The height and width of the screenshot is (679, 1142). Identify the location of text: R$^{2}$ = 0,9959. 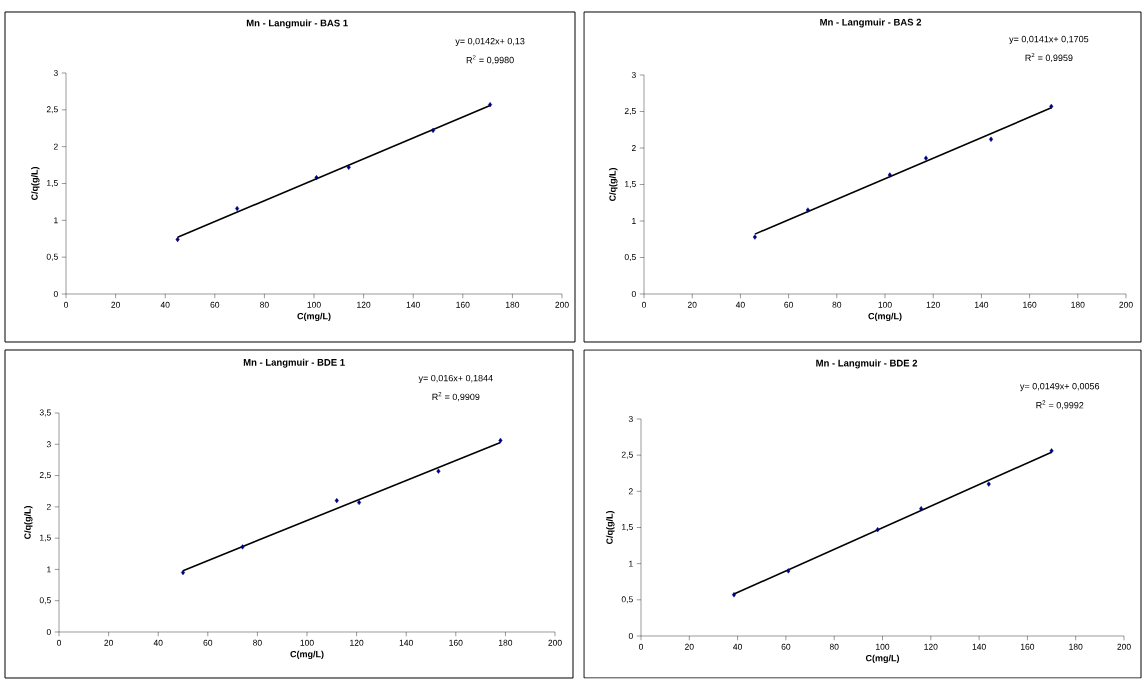
(1049, 57).